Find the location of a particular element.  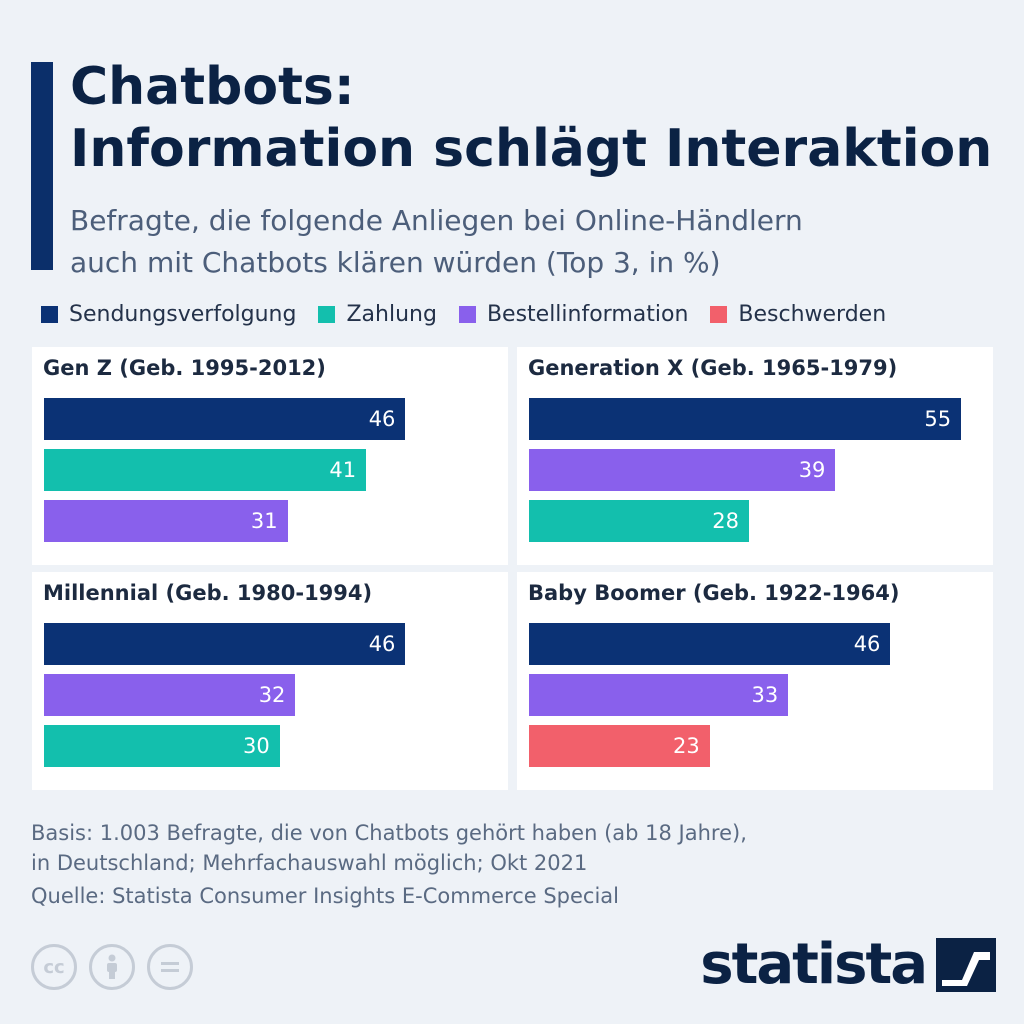

no-derivatives-icon is located at coordinates (170, 967).